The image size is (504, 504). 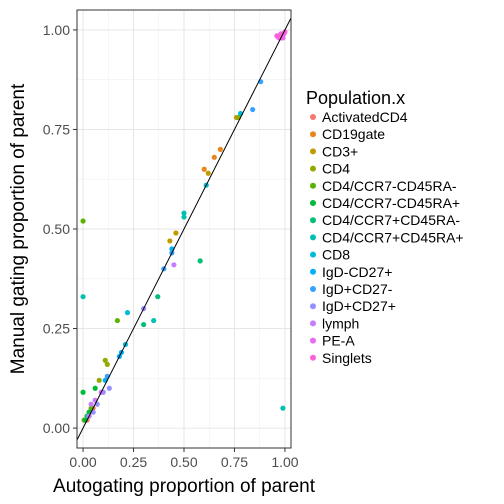 I want to click on x-tick-label: 1.00, so click(x=284, y=462).